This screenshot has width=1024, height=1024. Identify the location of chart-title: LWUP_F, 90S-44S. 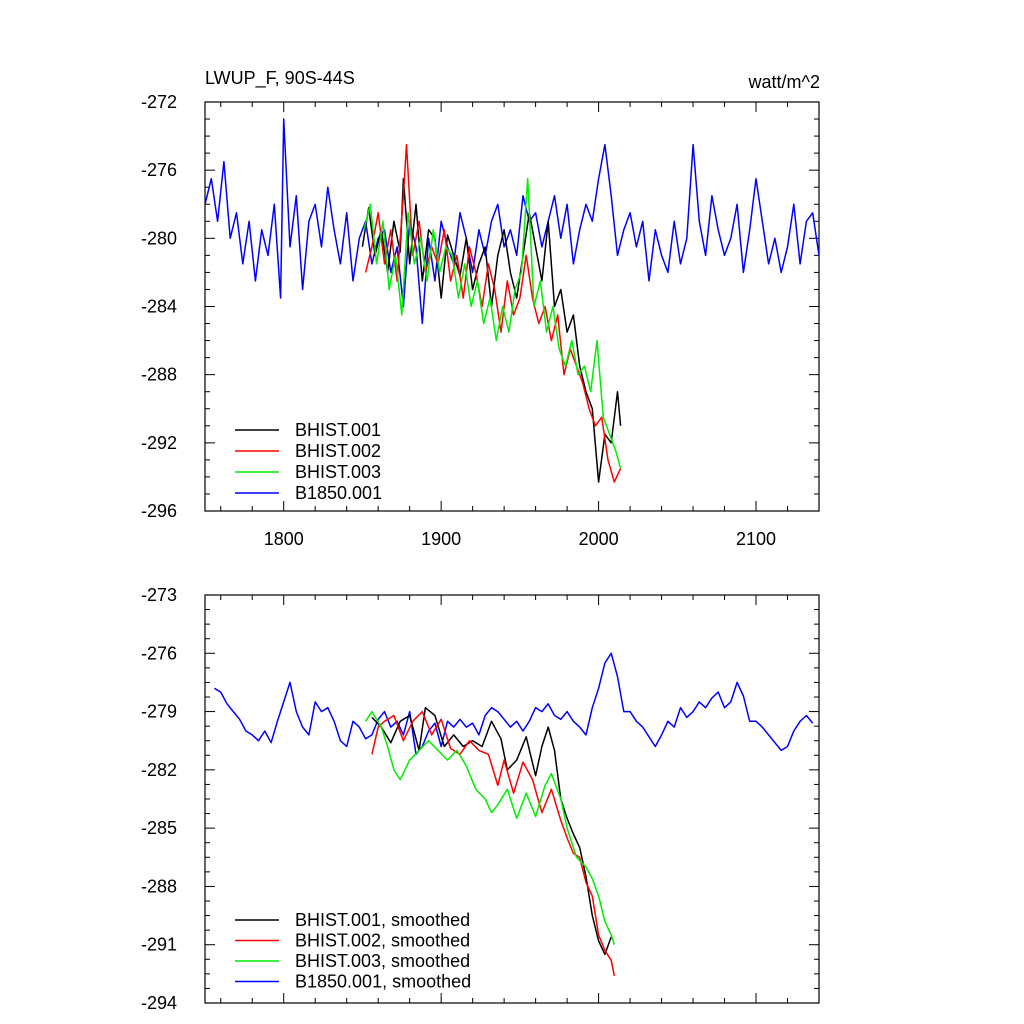
(280, 78).